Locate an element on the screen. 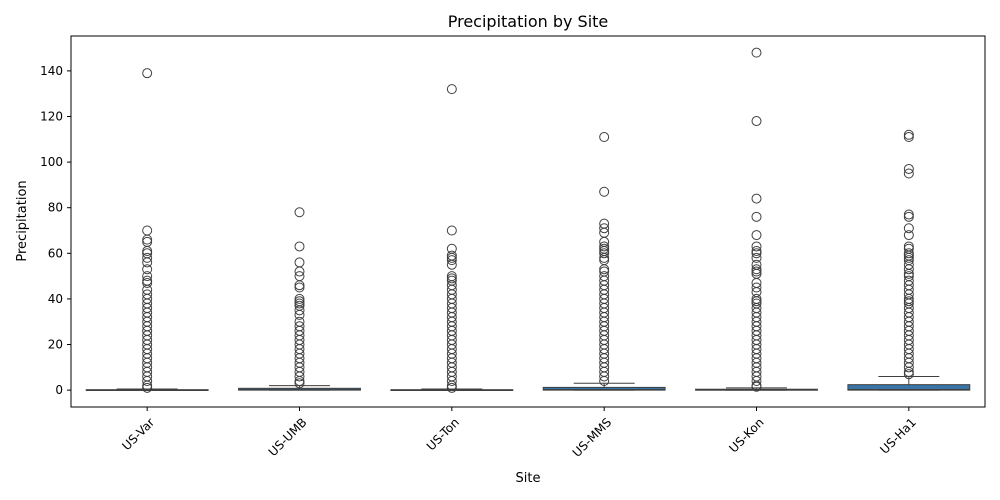  box-group-us-ha1 is located at coordinates (909, 260).